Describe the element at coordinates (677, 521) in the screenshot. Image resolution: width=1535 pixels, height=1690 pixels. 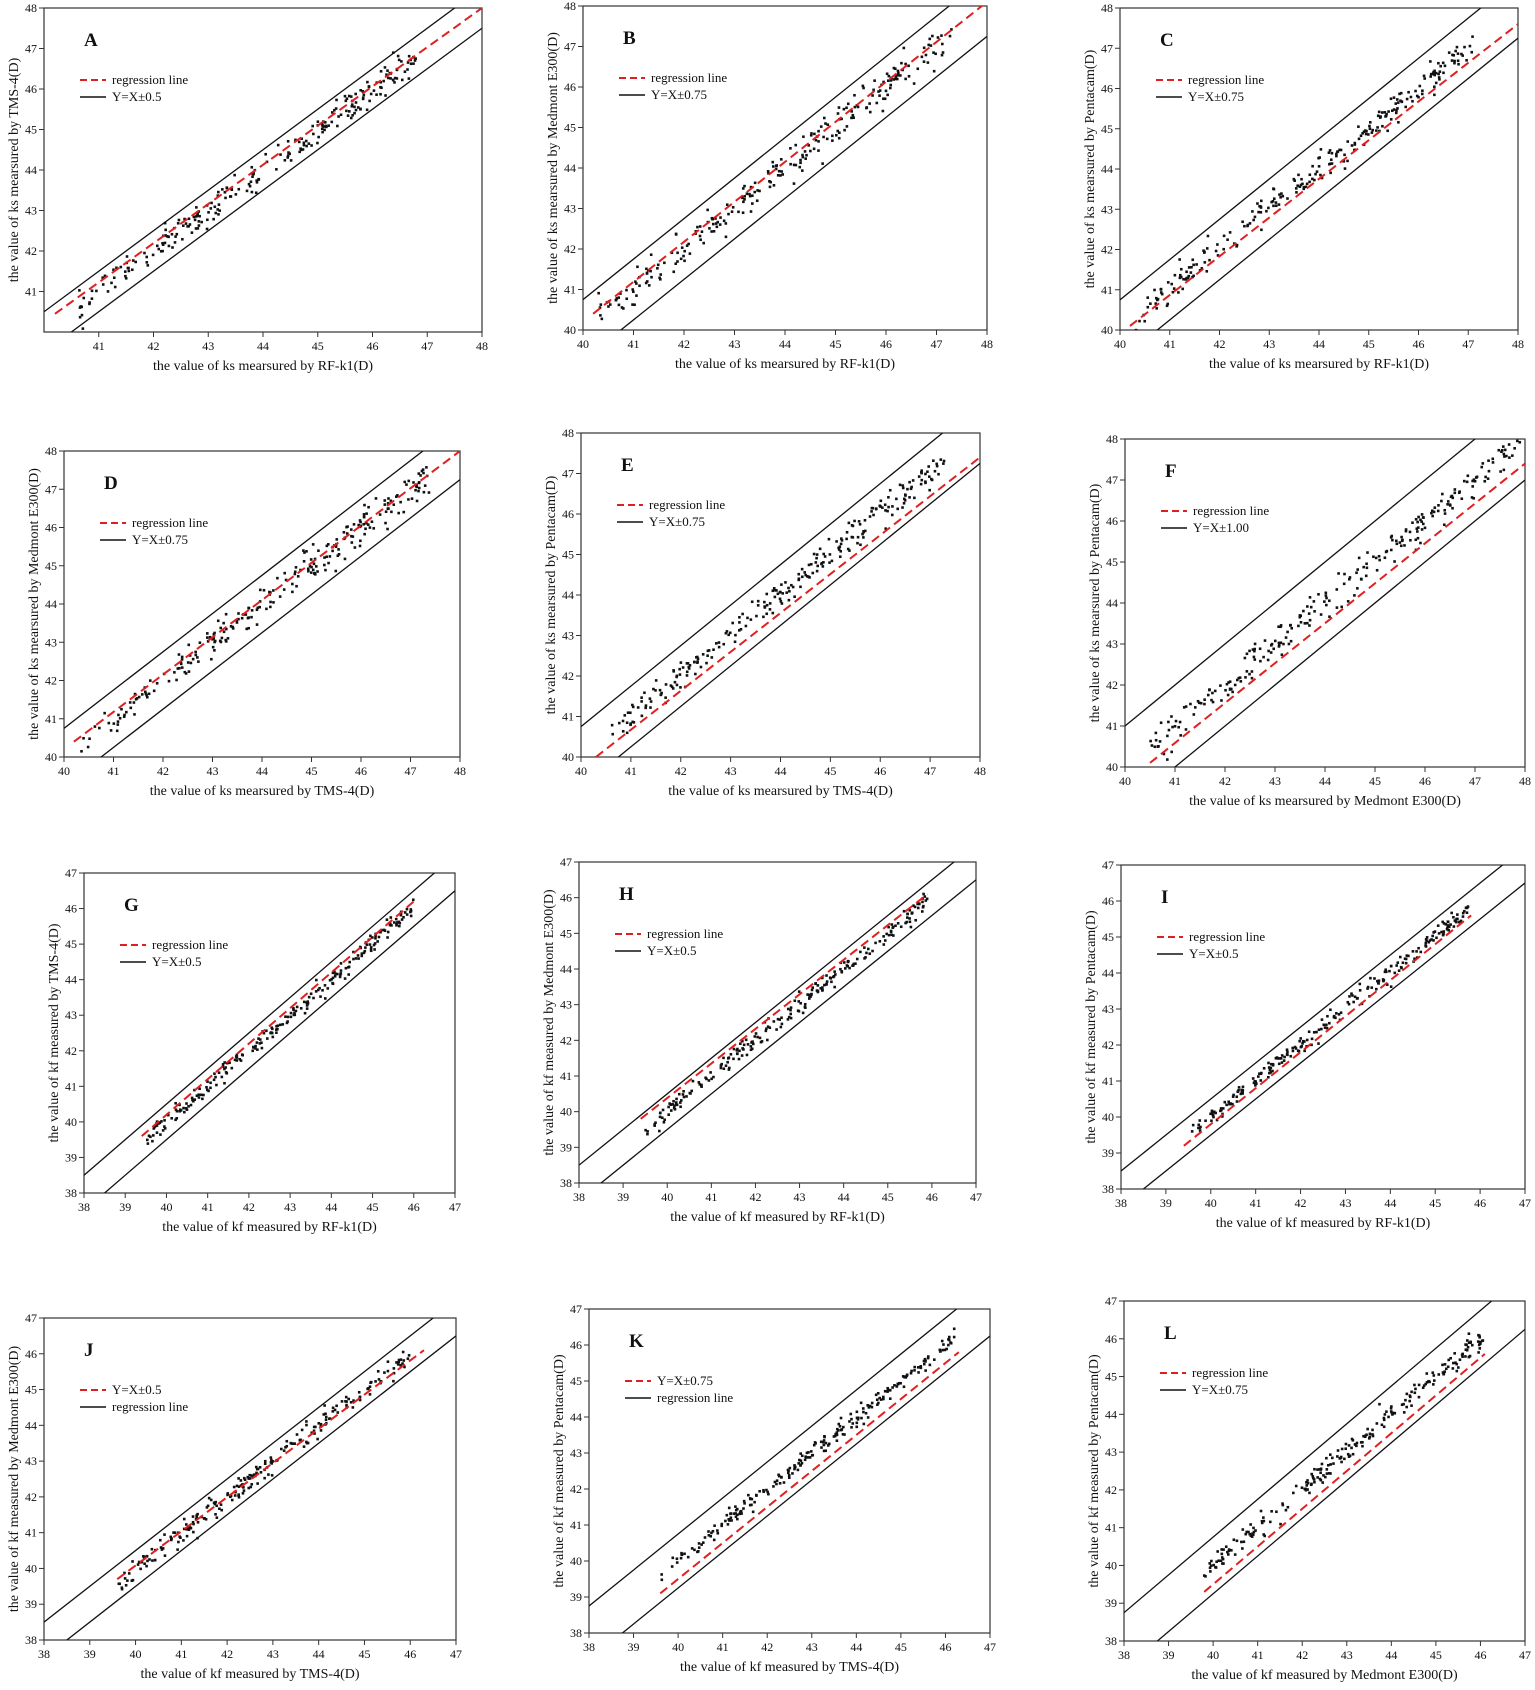
I see `legend-solid-label: Y=X±0.75` at that location.